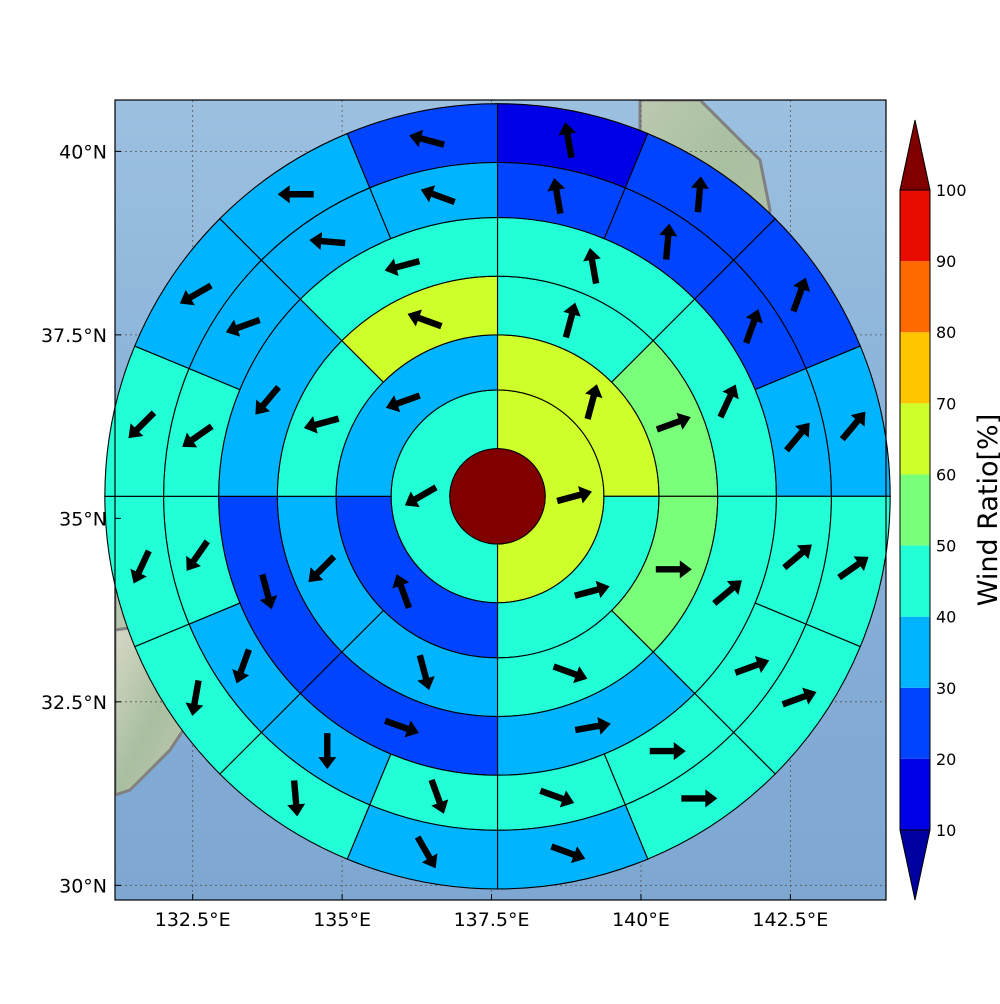 This screenshot has height=1004, width=1000. I want to click on wind-arrow-r3-s1, so click(728, 401).